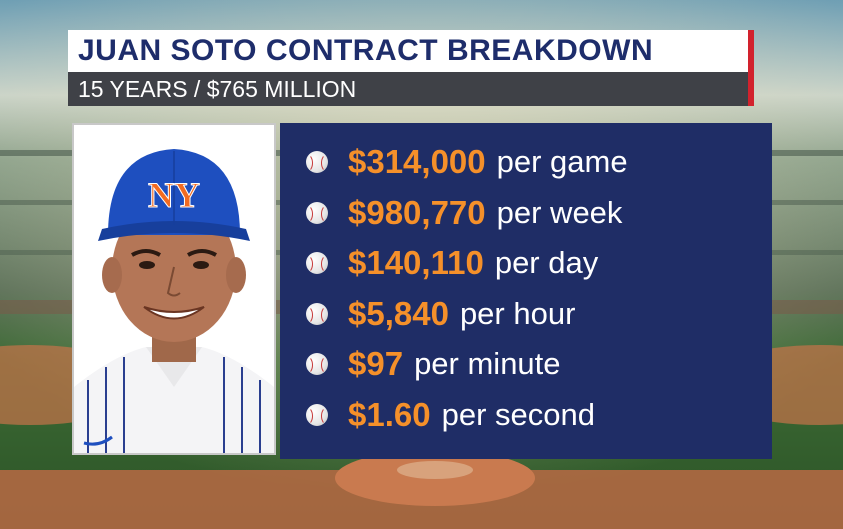 This screenshot has width=843, height=529. What do you see at coordinates (398, 313) in the screenshot?
I see `stat-amount: $5,840` at bounding box center [398, 313].